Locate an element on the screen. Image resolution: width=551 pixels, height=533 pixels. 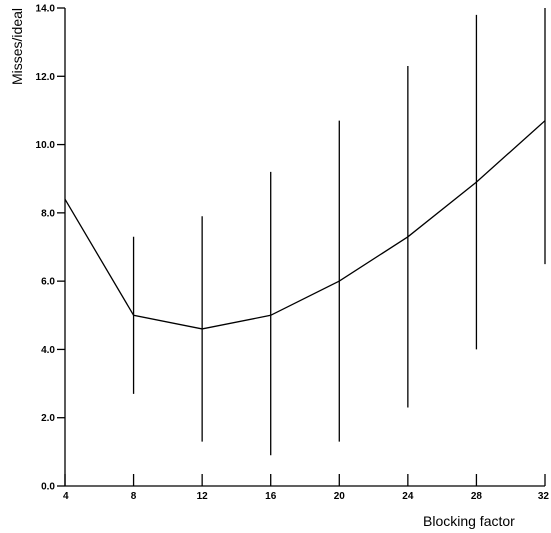
x-tick-label: 16 is located at coordinates (271, 496).